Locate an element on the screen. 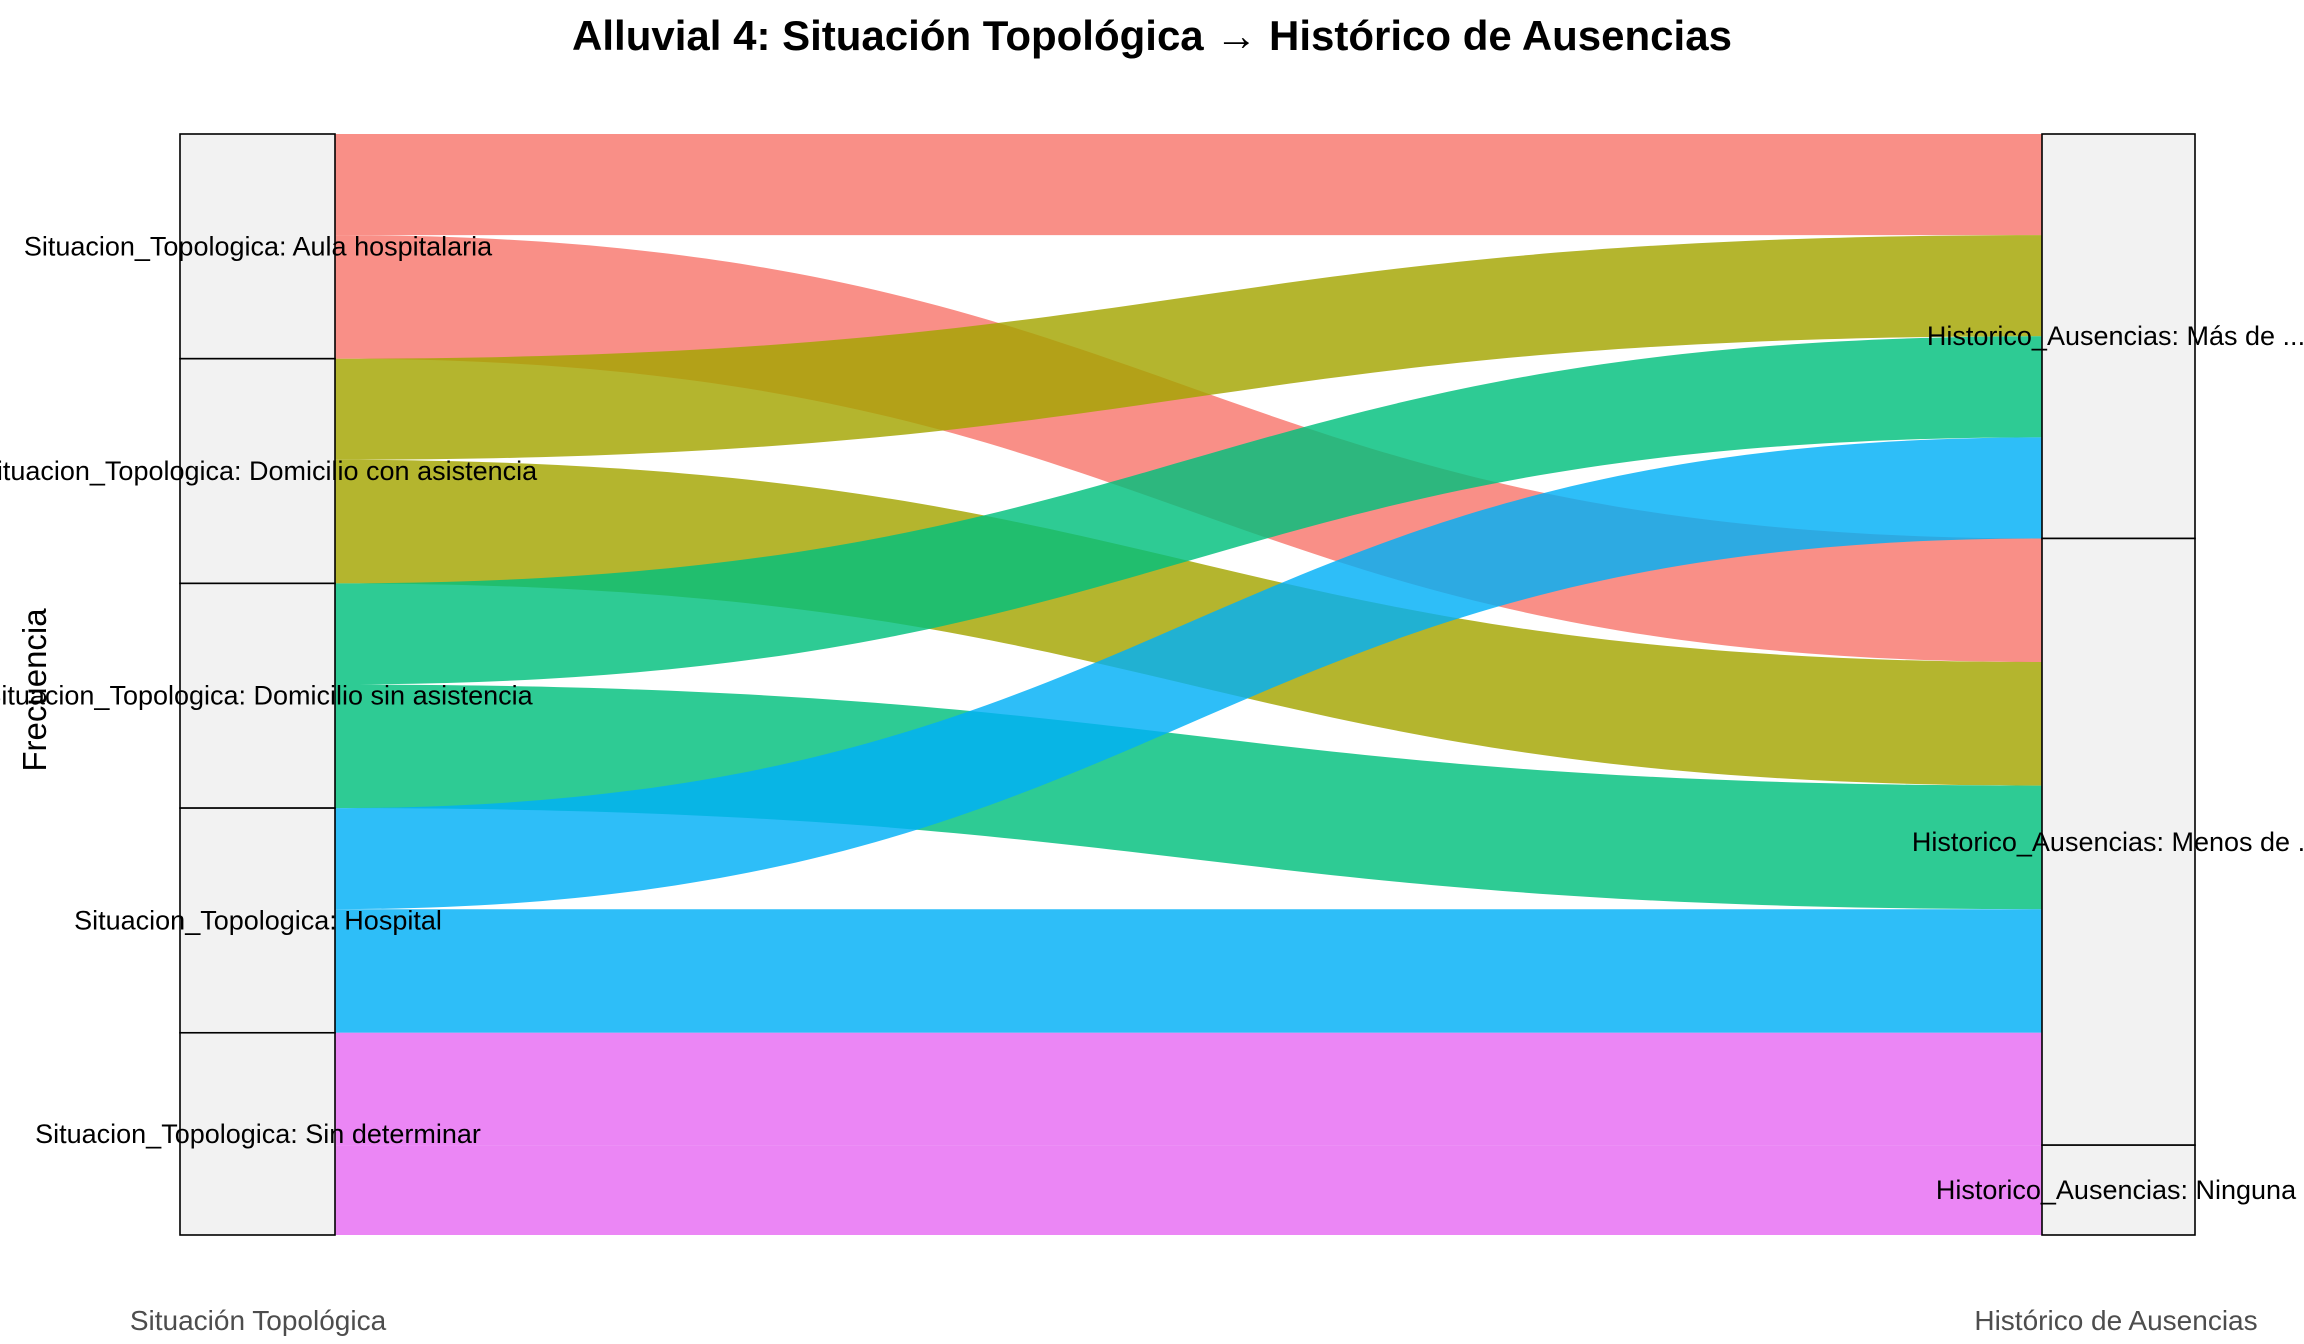 This screenshot has width=2304, height=1344. x-axis-label-left: Situación Topológica is located at coordinates (258, 1320).